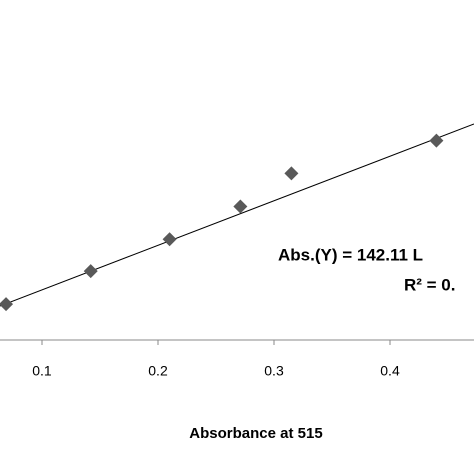 Image resolution: width=474 pixels, height=474 pixels. I want to click on annotation: Abs.(Y) = 142.11 L, so click(350, 254).